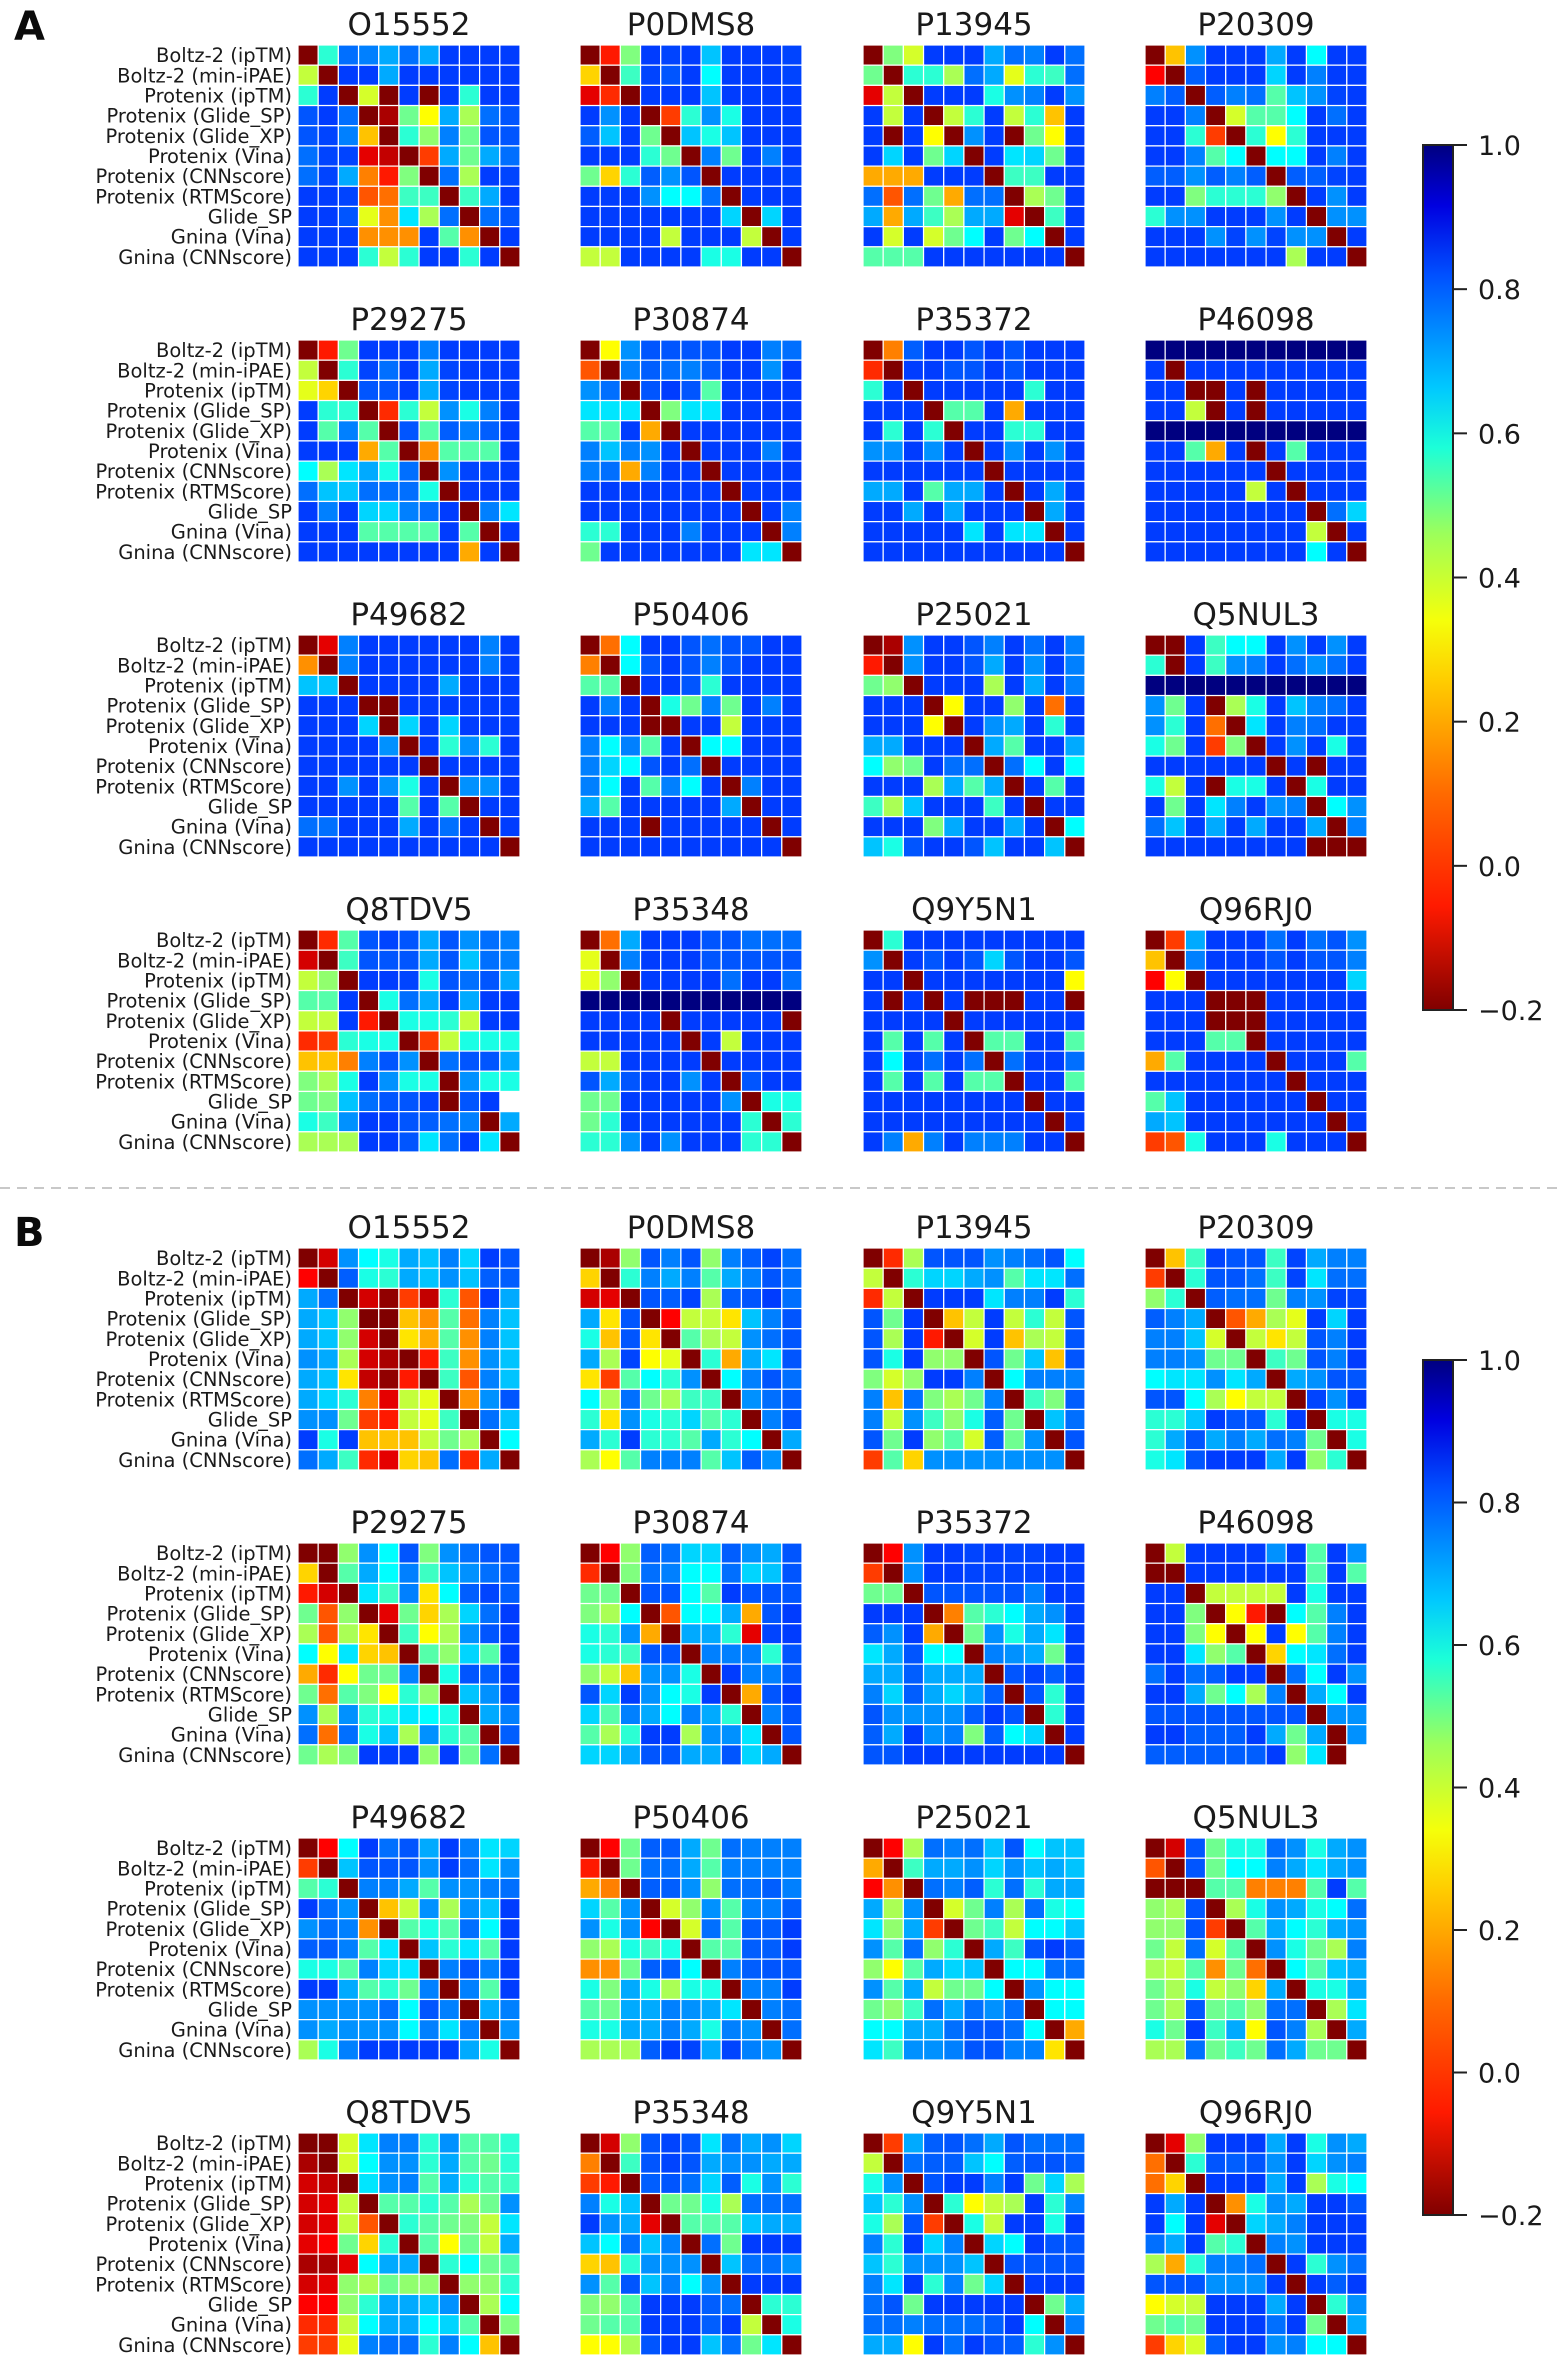 The height and width of the screenshot is (2362, 1560). What do you see at coordinates (973, 320) in the screenshot?
I see `panel-title: P35372` at bounding box center [973, 320].